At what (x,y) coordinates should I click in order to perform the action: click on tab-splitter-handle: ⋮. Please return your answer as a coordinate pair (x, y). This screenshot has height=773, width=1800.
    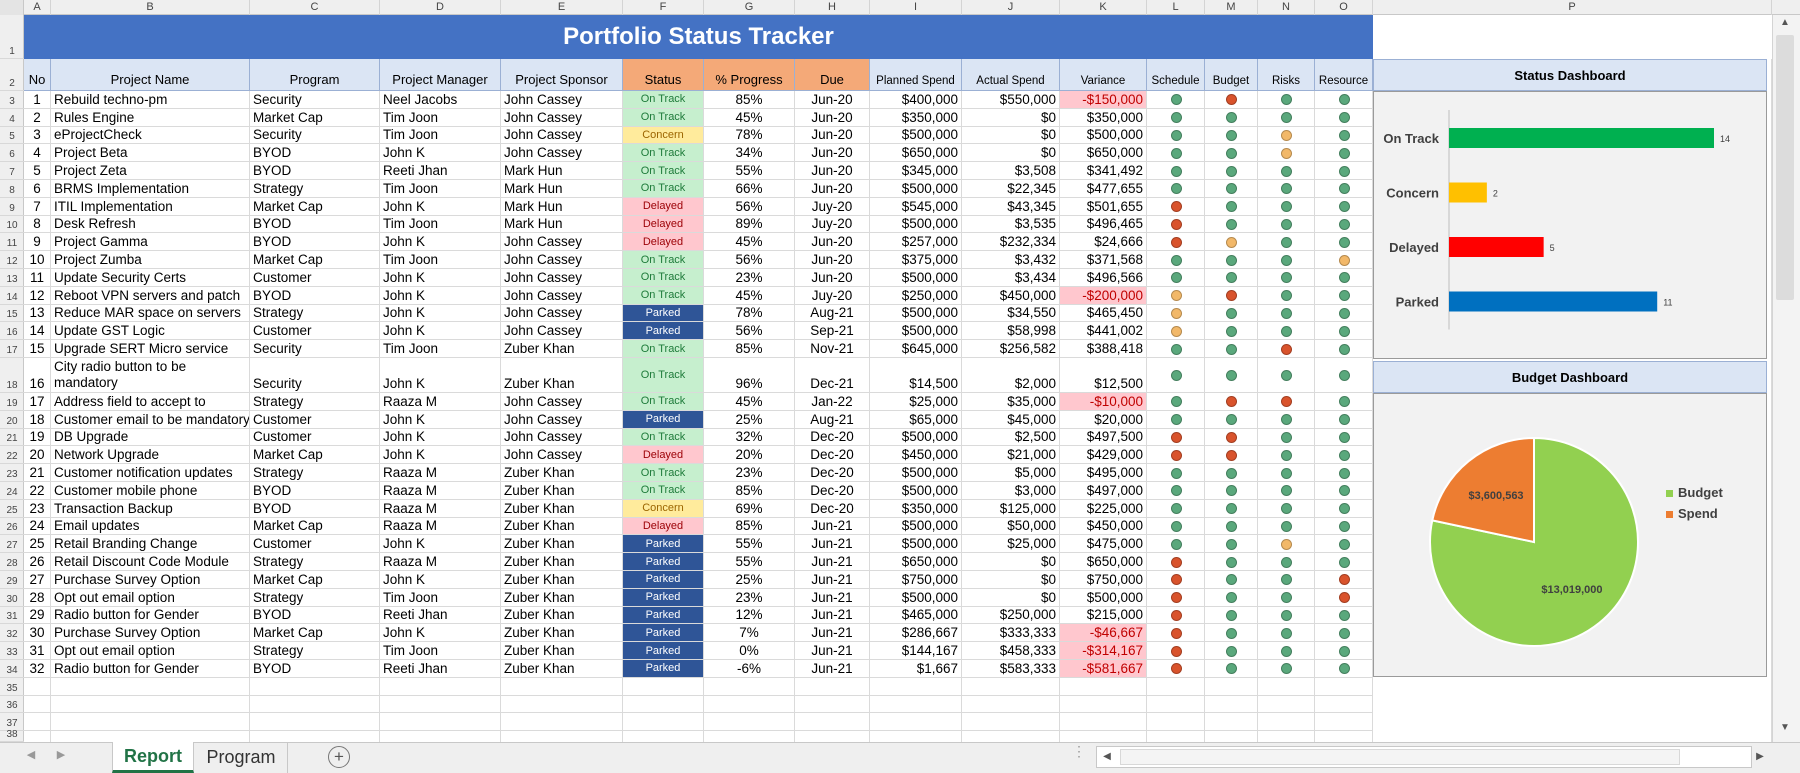
    Looking at the image, I should click on (1079, 751).